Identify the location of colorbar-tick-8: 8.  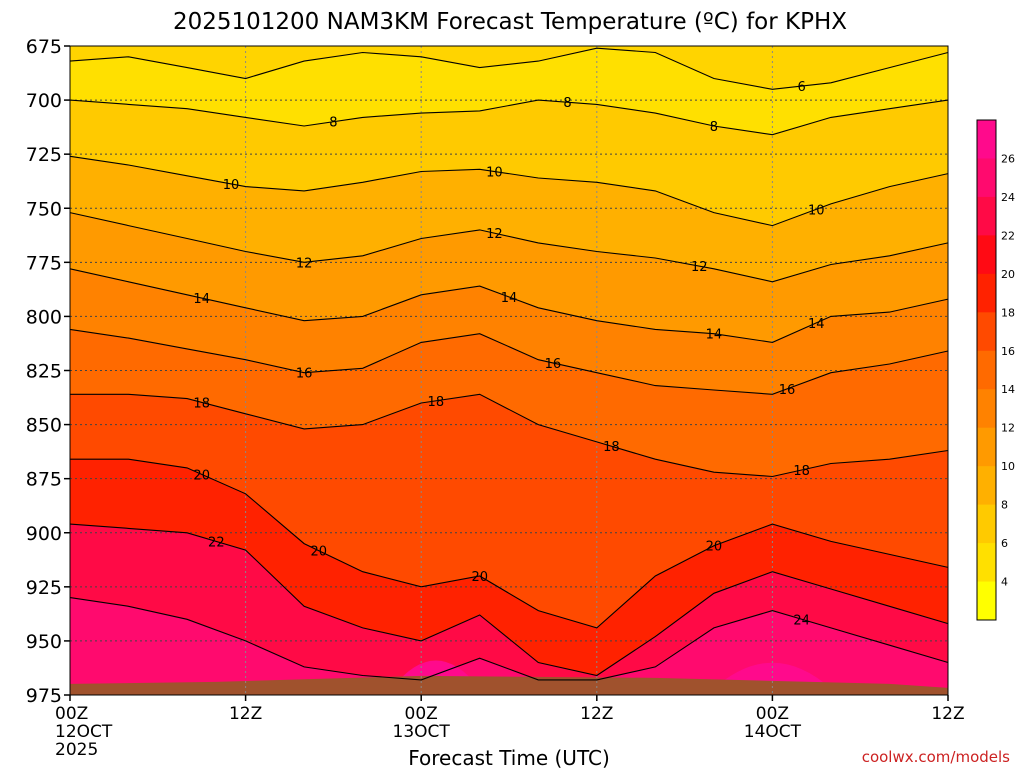
(1004, 505).